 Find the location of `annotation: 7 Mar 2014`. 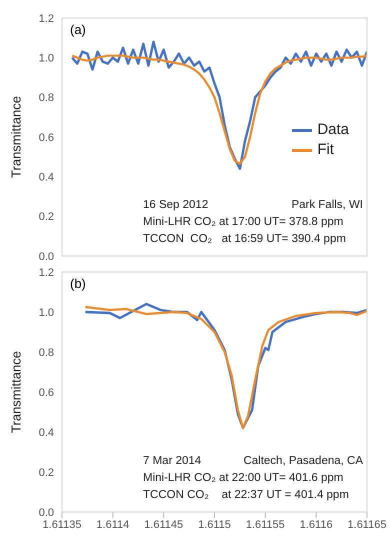

annotation: 7 Mar 2014 is located at coordinates (172, 461).